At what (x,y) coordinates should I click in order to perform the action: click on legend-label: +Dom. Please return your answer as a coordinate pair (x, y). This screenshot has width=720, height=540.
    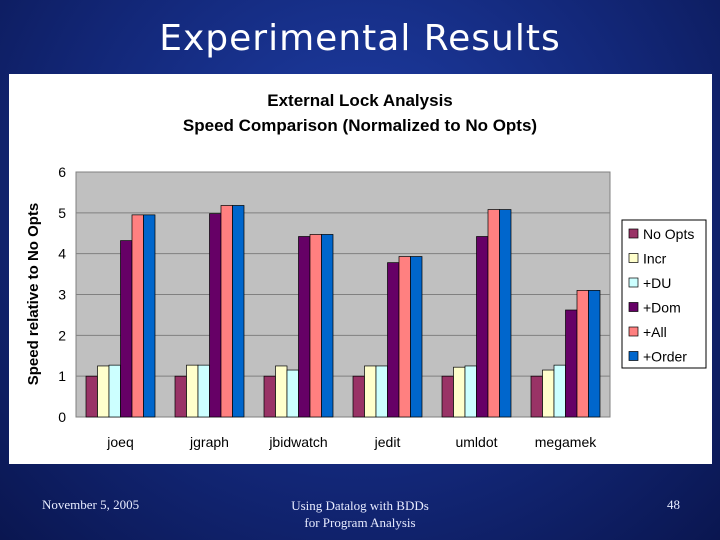
    Looking at the image, I should click on (662, 308).